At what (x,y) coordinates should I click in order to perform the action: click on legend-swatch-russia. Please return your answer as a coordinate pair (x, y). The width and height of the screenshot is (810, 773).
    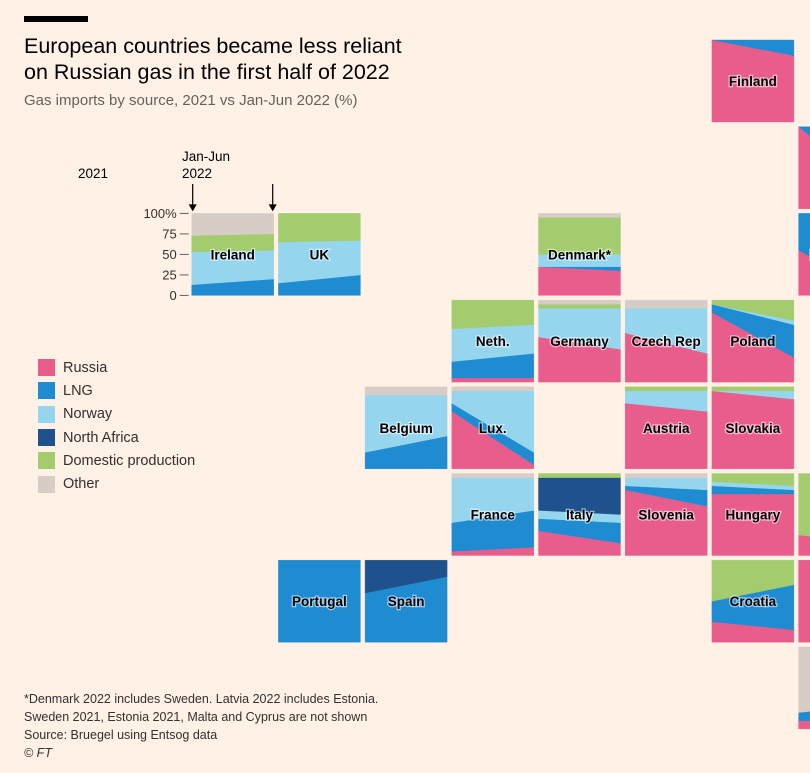
    Looking at the image, I should click on (46, 368).